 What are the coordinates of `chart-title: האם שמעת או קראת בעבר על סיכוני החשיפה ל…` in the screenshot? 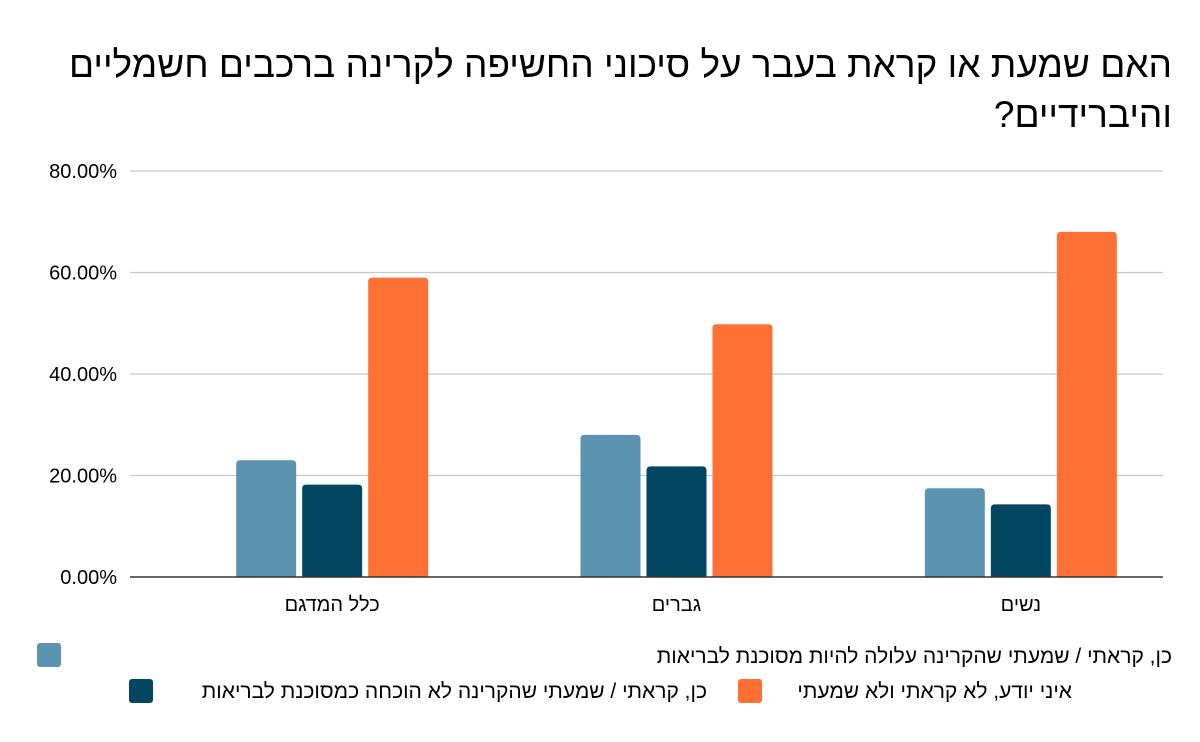 It's located at (620, 89).